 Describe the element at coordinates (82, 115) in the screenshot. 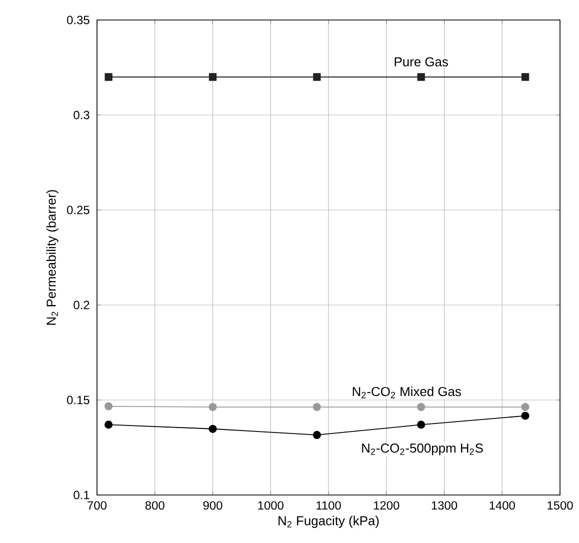

I see `y-tick-label: 0.3` at that location.